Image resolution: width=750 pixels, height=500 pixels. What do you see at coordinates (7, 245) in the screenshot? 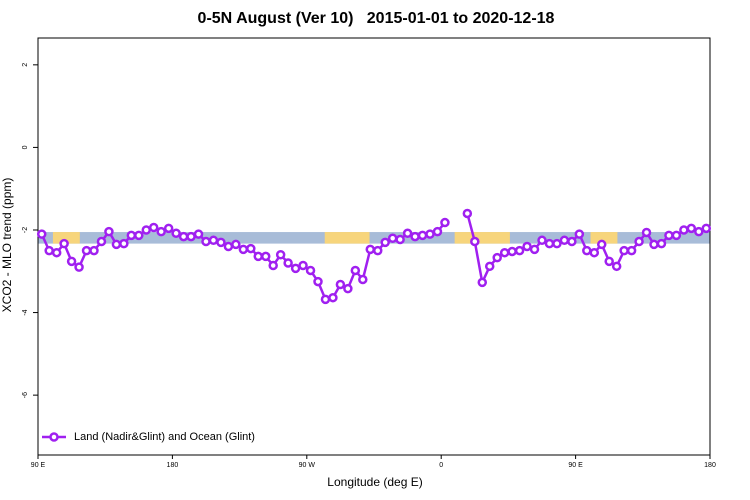
I see `y-axis-label: XCO2 - MLO trend (ppm)` at bounding box center [7, 245].